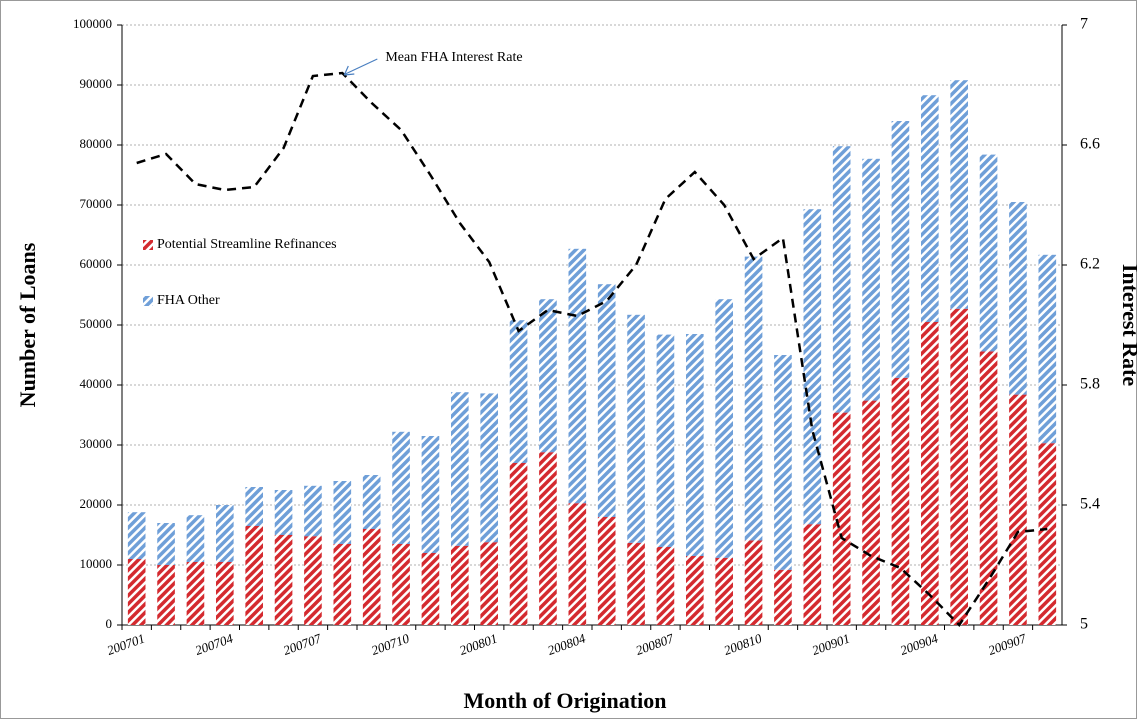 The image size is (1137, 719). I want to click on y-tick-label: 20000, so click(96, 503).